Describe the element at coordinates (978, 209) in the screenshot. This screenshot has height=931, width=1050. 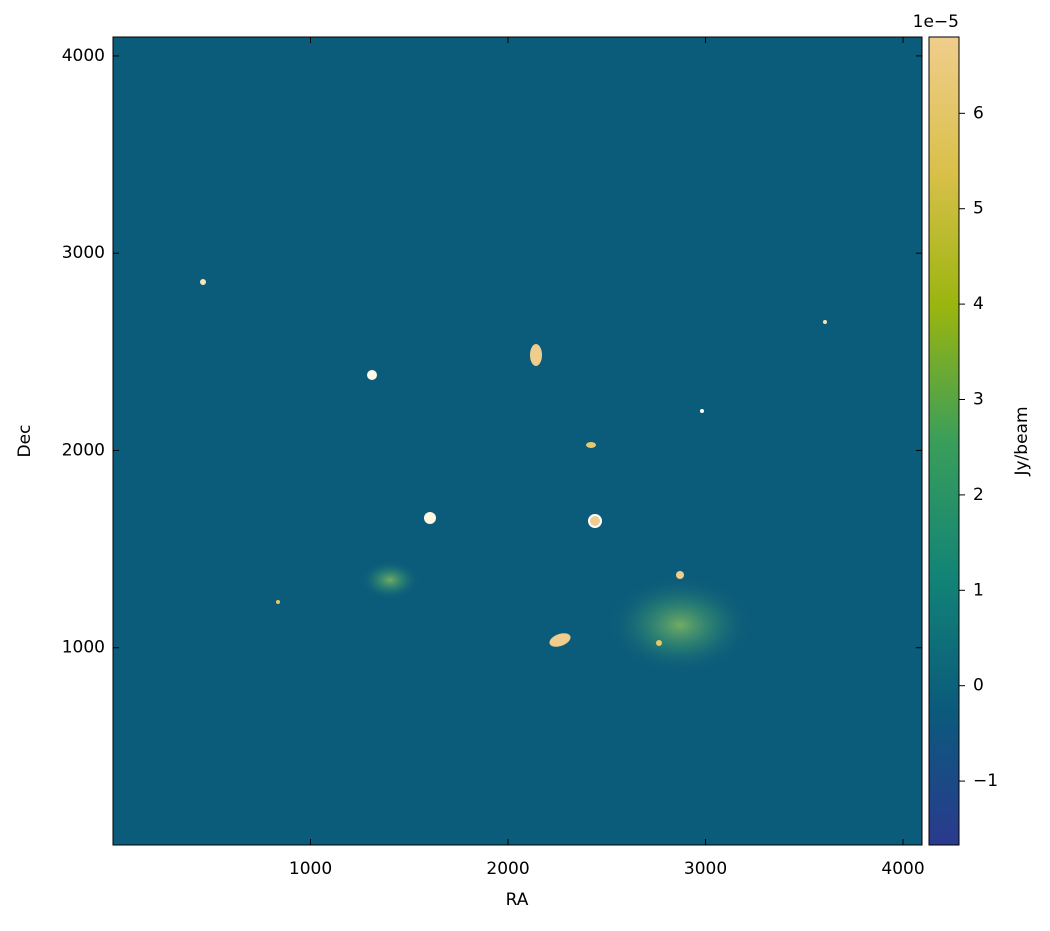
I see `colorbar-tick-label: 5` at that location.